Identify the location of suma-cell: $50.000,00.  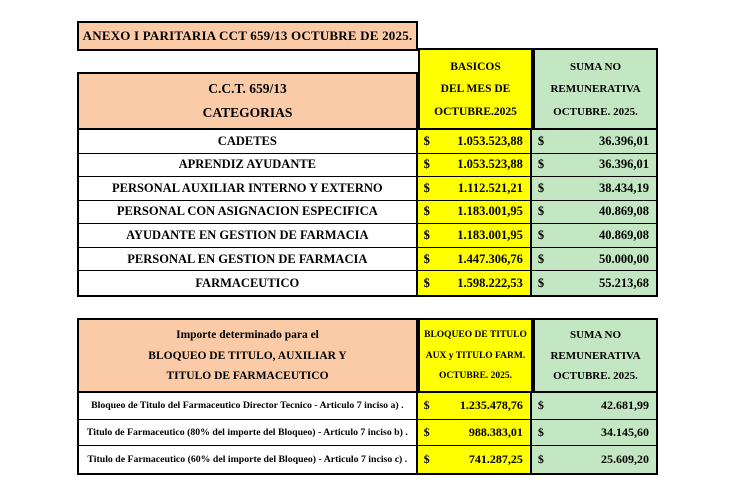
(593, 259).